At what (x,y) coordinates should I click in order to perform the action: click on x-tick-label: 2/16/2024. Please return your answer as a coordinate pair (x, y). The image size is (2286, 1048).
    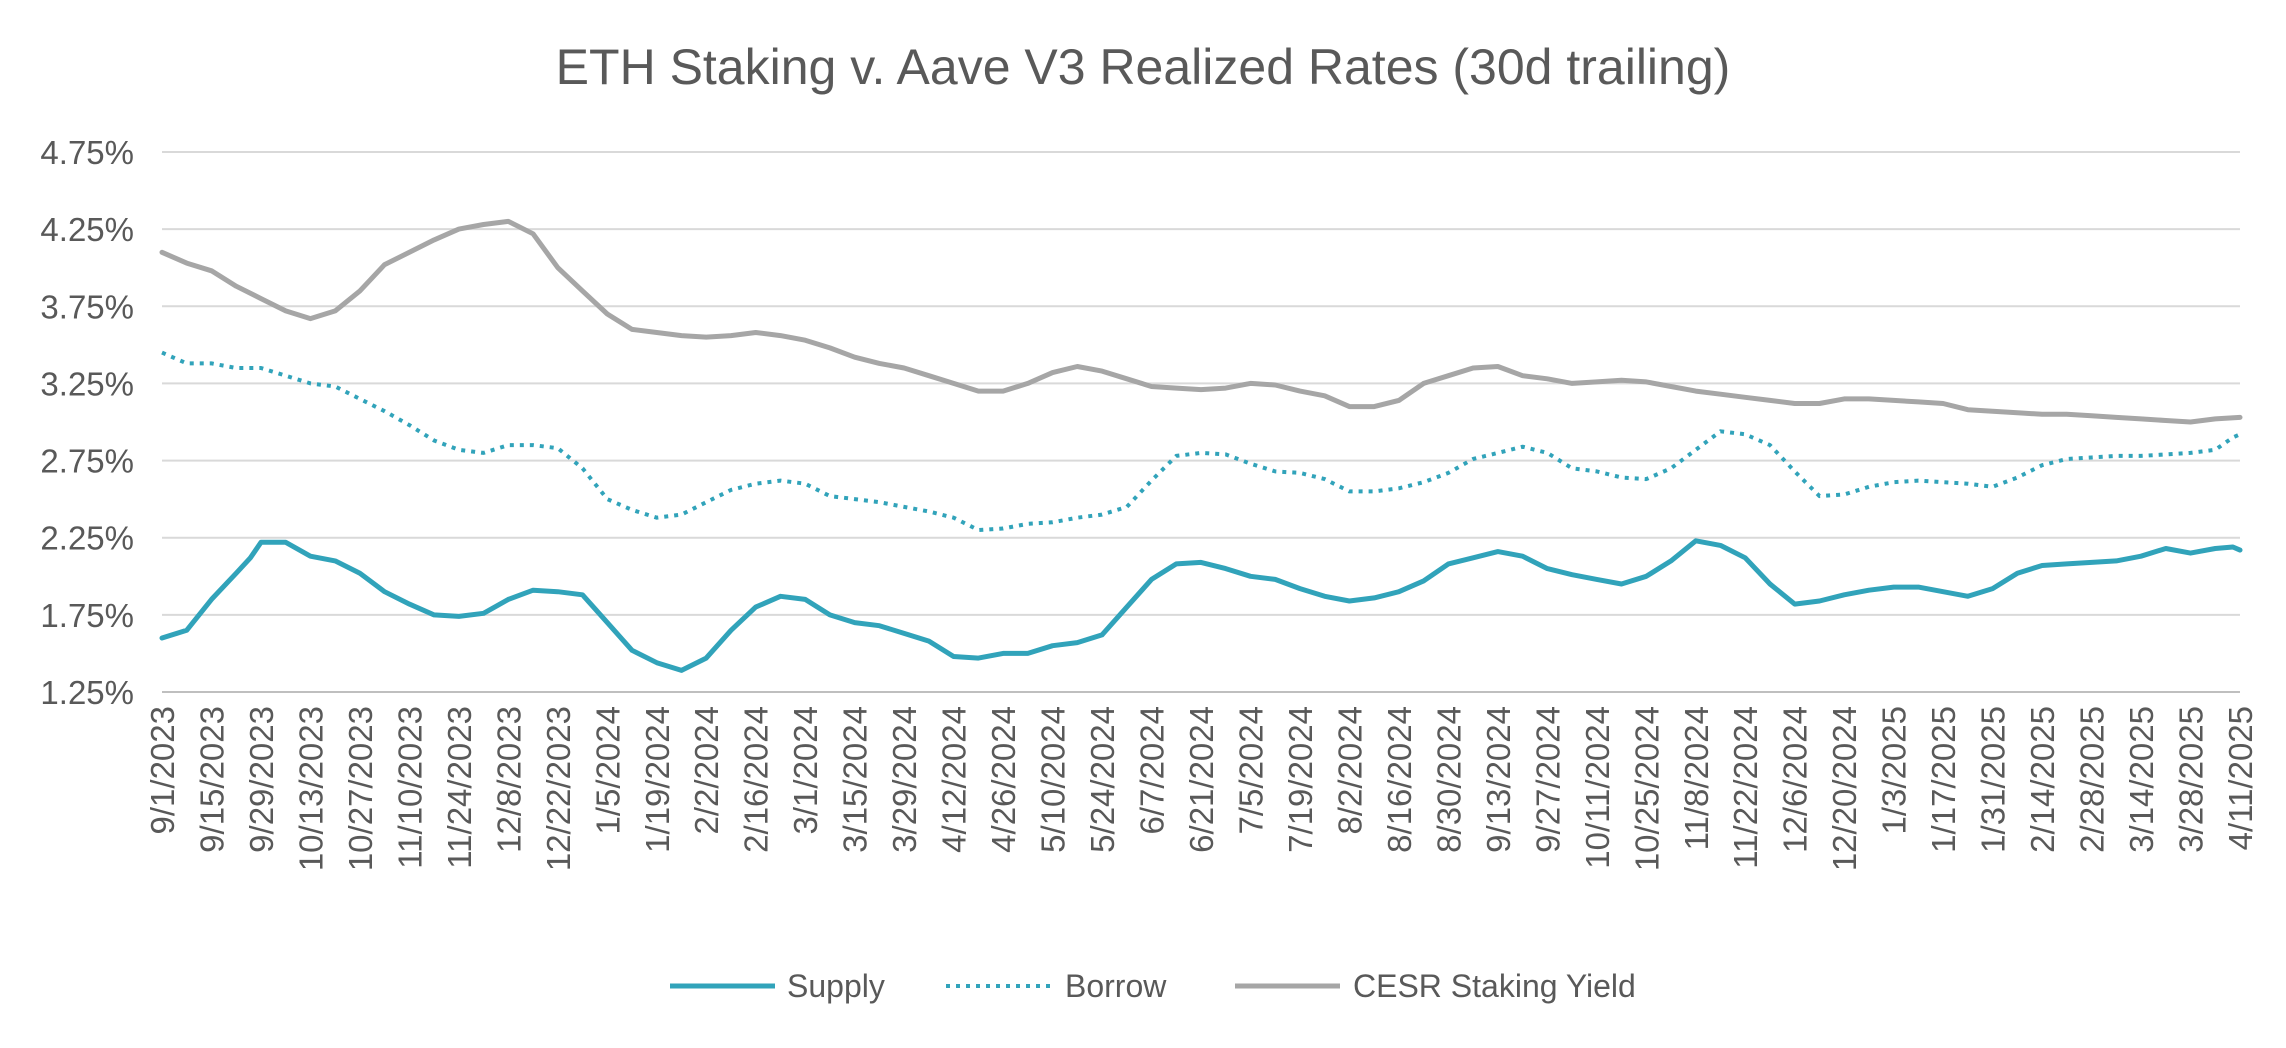
    Looking at the image, I should click on (756, 779).